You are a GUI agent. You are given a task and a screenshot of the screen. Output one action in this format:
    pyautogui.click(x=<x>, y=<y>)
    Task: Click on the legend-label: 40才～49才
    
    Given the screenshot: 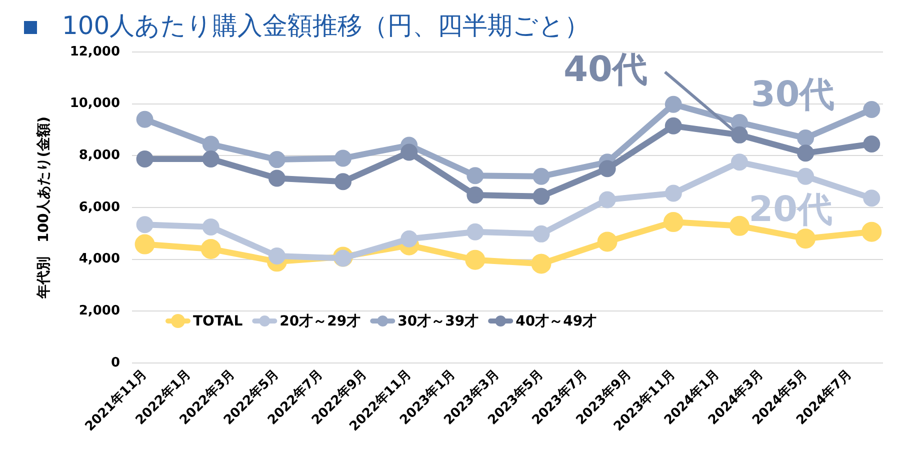 What is the action you would take?
    pyautogui.click(x=556, y=322)
    